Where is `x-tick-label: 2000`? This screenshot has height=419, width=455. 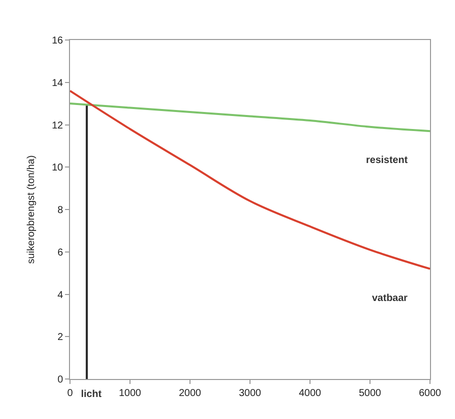
x-tick-label: 2000 is located at coordinates (190, 393).